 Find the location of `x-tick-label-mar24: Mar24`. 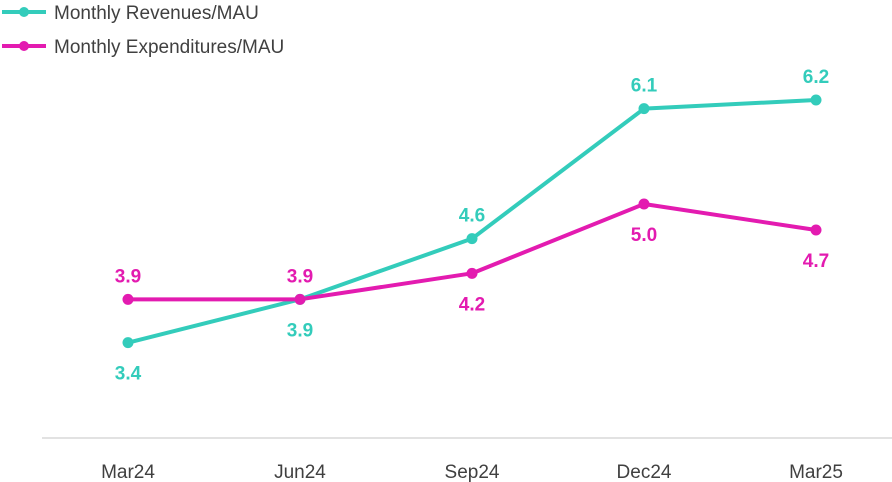

x-tick-label-mar24: Mar24 is located at coordinates (128, 472).